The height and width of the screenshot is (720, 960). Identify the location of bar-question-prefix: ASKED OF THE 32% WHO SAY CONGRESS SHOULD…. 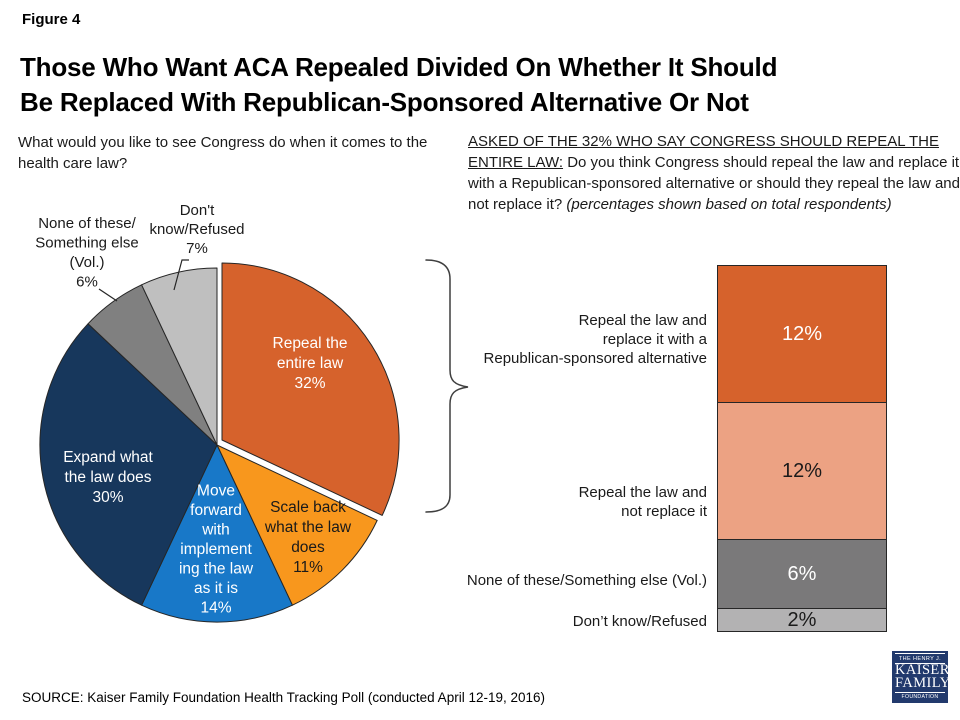
(703, 152).